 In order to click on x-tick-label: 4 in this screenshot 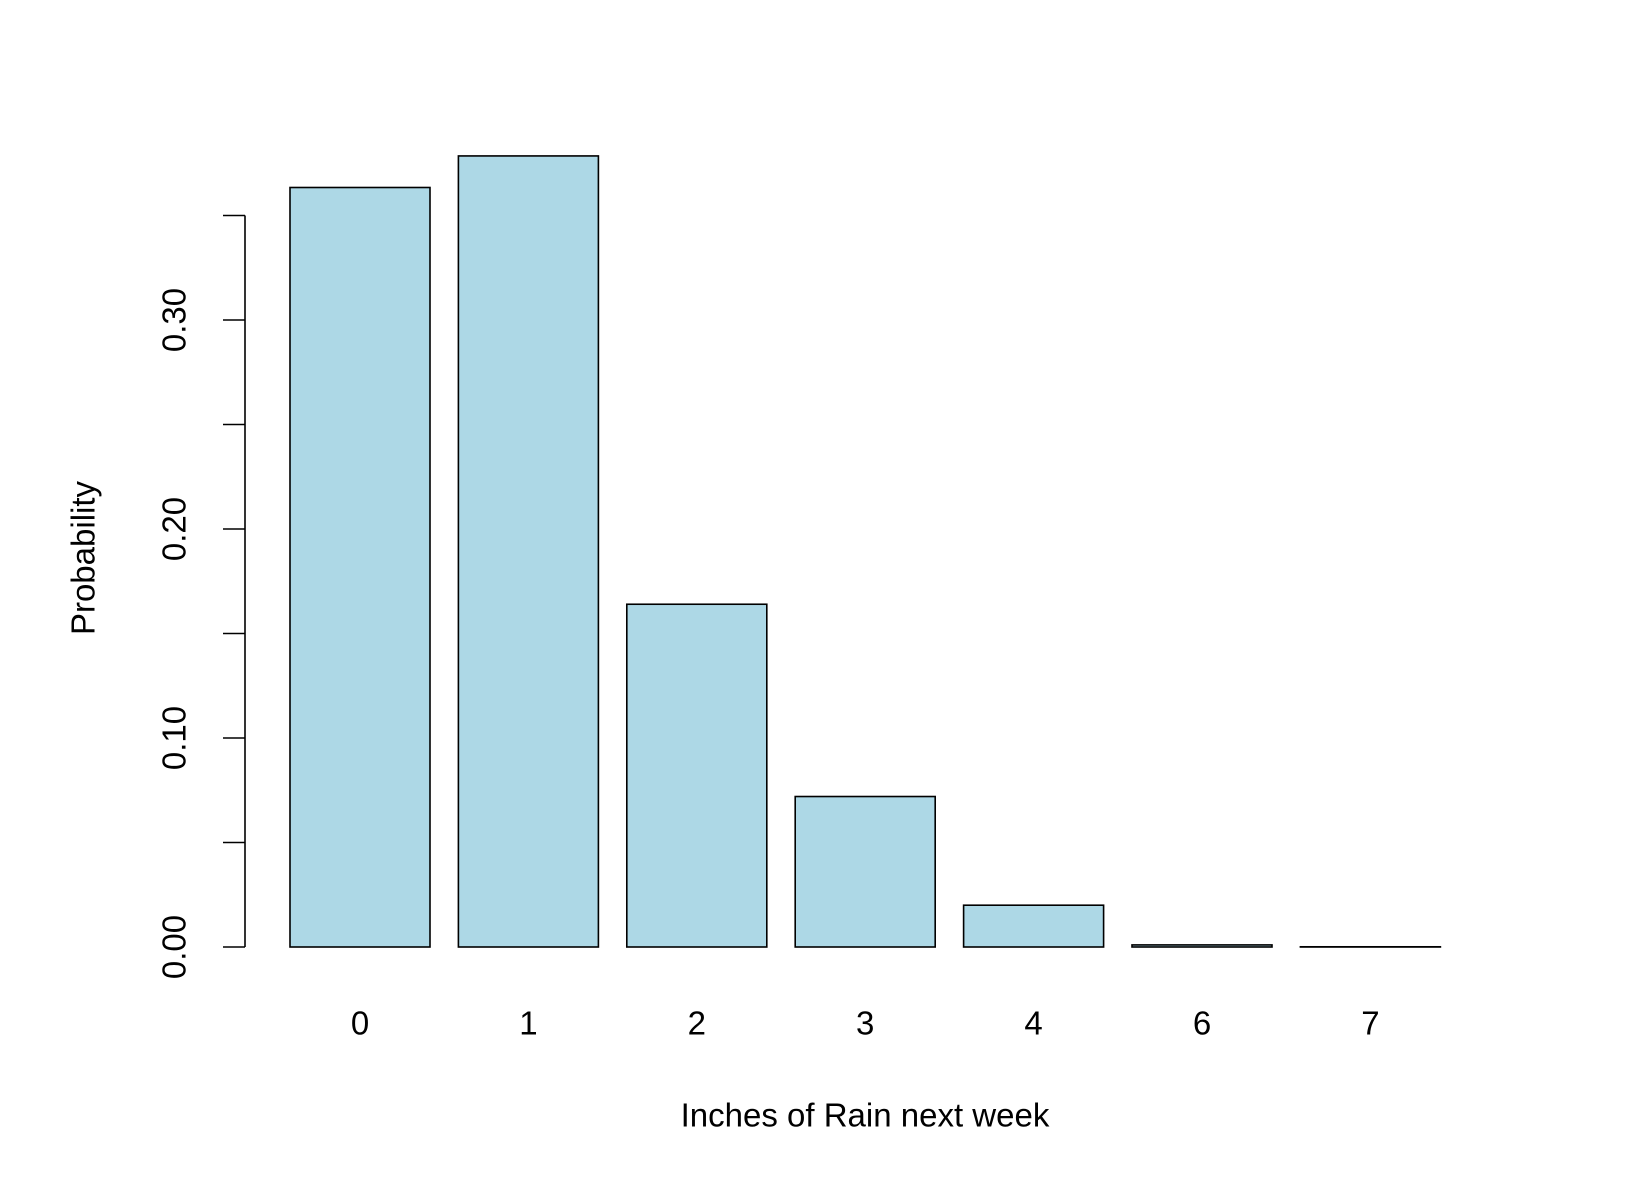, I will do `click(1033, 1023)`.